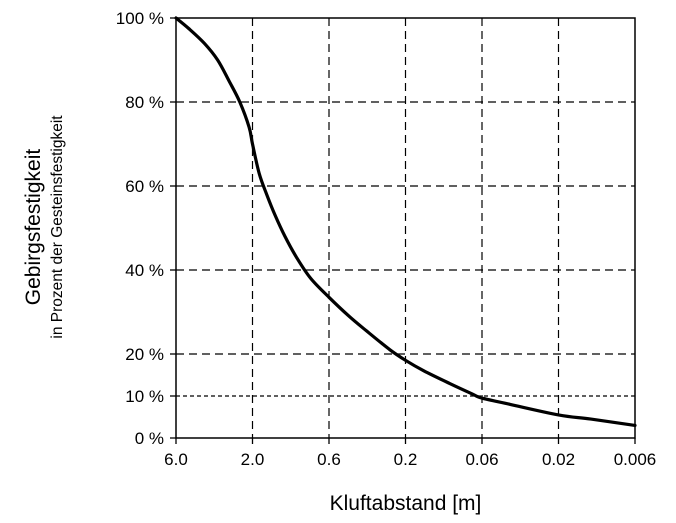  I want to click on x-tick-label: 0.6, so click(329, 459).